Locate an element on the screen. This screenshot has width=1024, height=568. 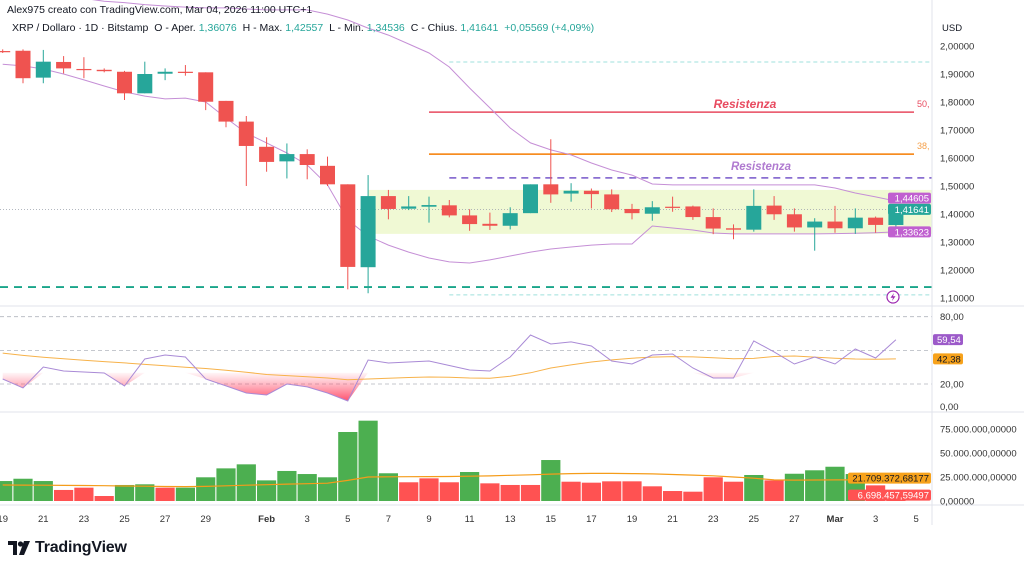
rsi-axis-tick: 80,00 is located at coordinates (952, 317).